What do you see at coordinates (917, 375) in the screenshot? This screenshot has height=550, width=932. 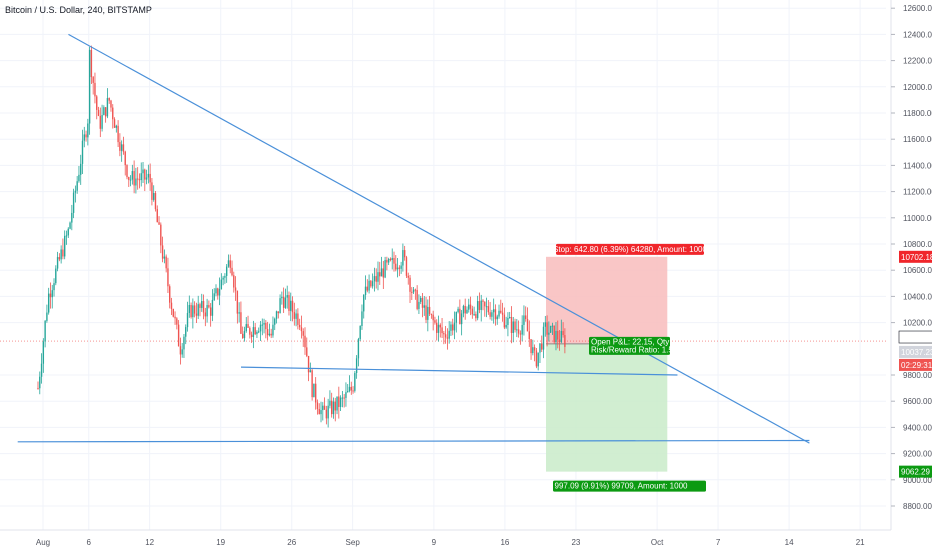 I see `y-tick-label: 9800.00` at bounding box center [917, 375].